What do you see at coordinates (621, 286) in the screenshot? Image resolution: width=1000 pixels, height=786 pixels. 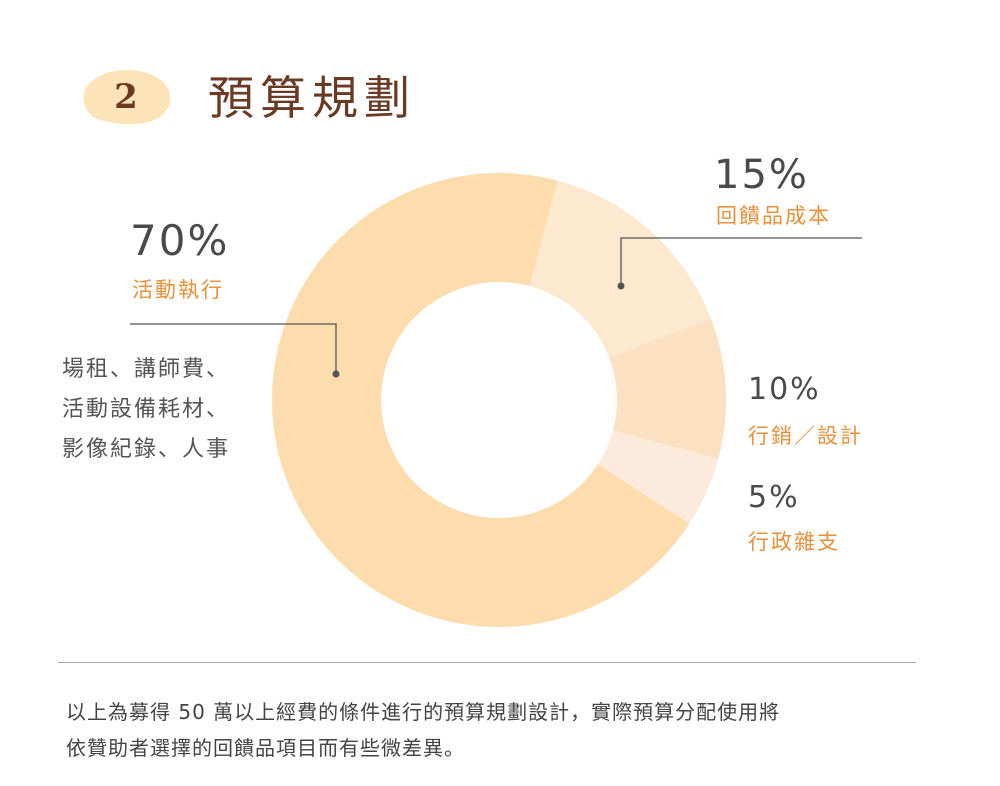 I see `leader-dot-gift` at bounding box center [621, 286].